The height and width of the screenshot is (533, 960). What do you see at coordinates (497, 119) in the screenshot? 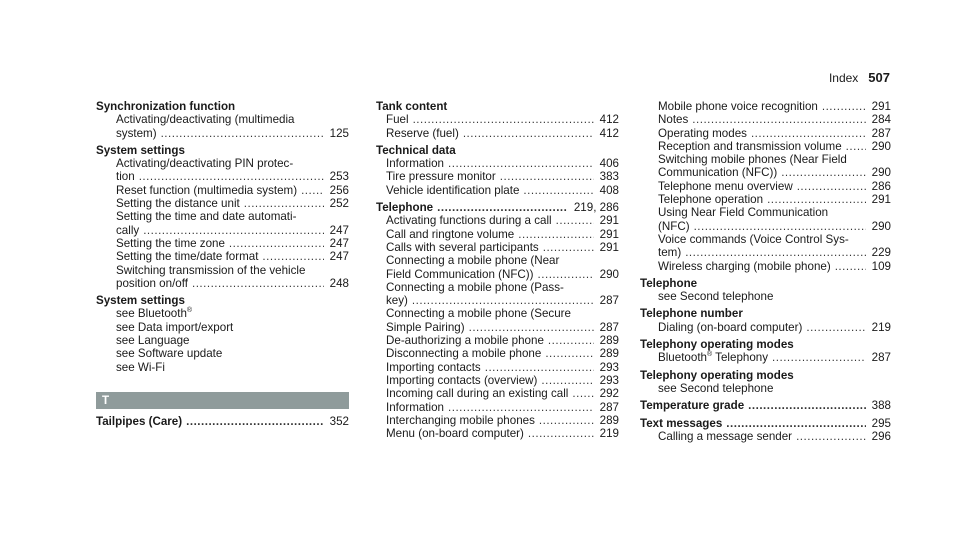
I see `index-entry: Fuel 412` at bounding box center [497, 119].